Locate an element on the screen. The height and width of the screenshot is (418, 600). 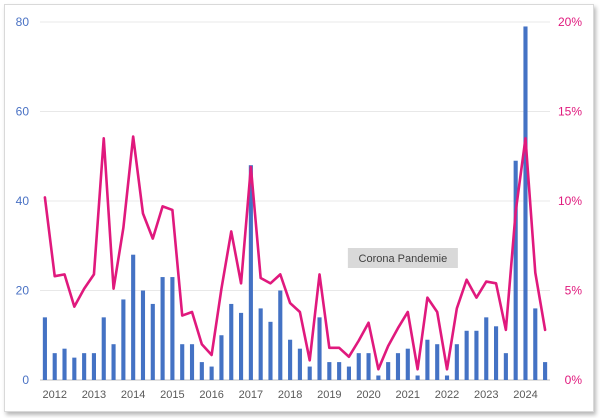
x-tick-label: 2017 is located at coordinates (251, 395).